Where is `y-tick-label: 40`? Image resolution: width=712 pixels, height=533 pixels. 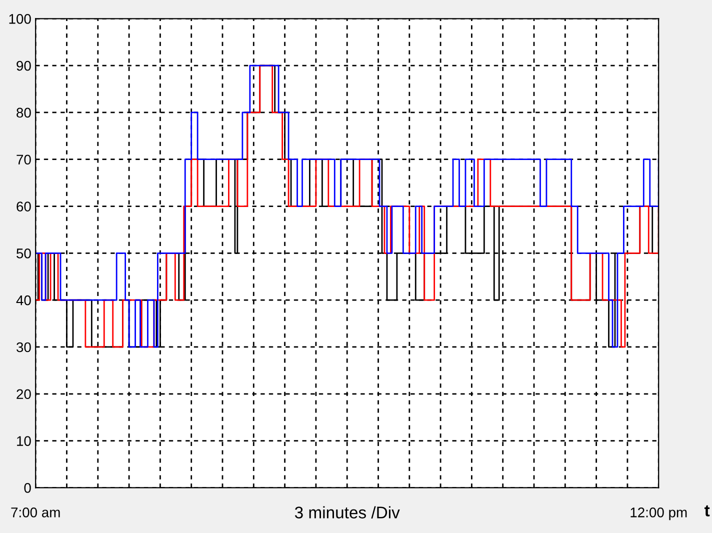 y-tick-label: 40 is located at coordinates (23, 300).